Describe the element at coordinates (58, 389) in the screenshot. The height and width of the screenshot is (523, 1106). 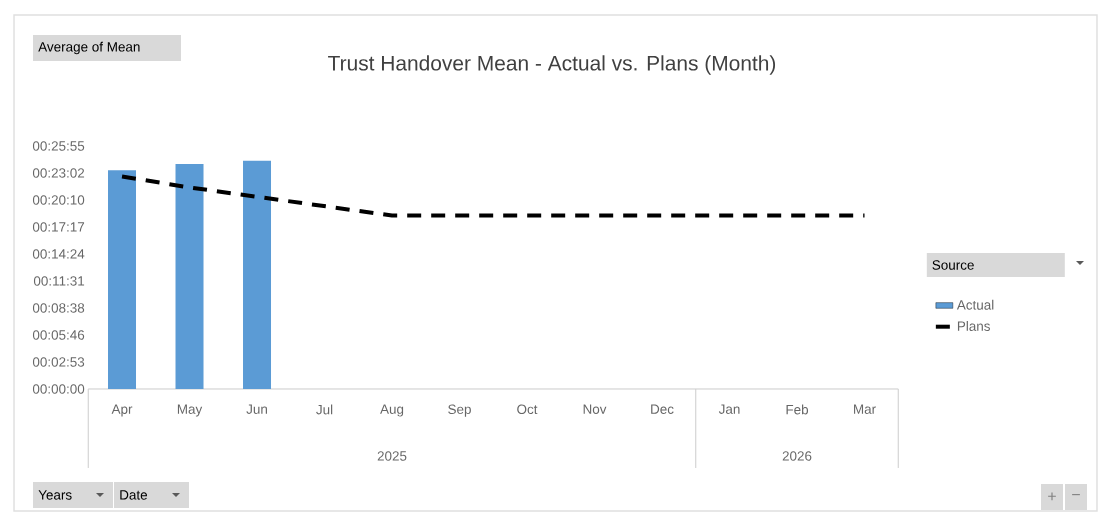
I see `y-tick-label: 00:00:00` at that location.